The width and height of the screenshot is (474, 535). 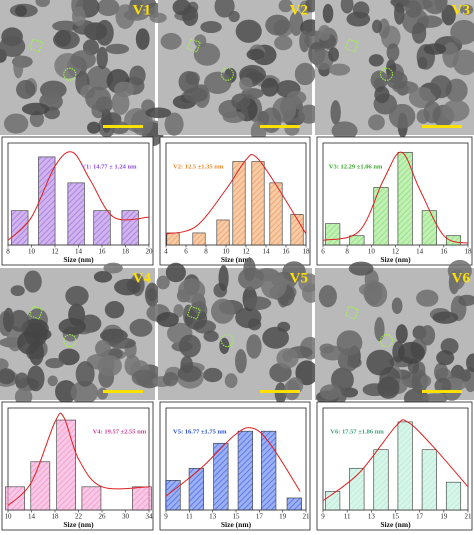 I want to click on annotation: V4: 19.57 ±2.55 nm, so click(x=120, y=431).